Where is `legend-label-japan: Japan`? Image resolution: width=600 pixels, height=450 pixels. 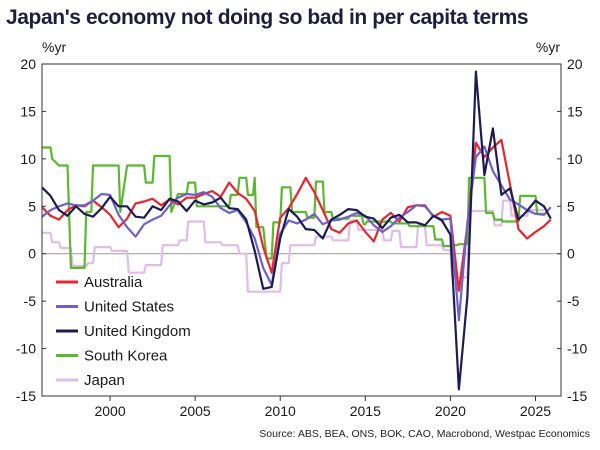 legend-label-japan: Japan is located at coordinates (104, 380).